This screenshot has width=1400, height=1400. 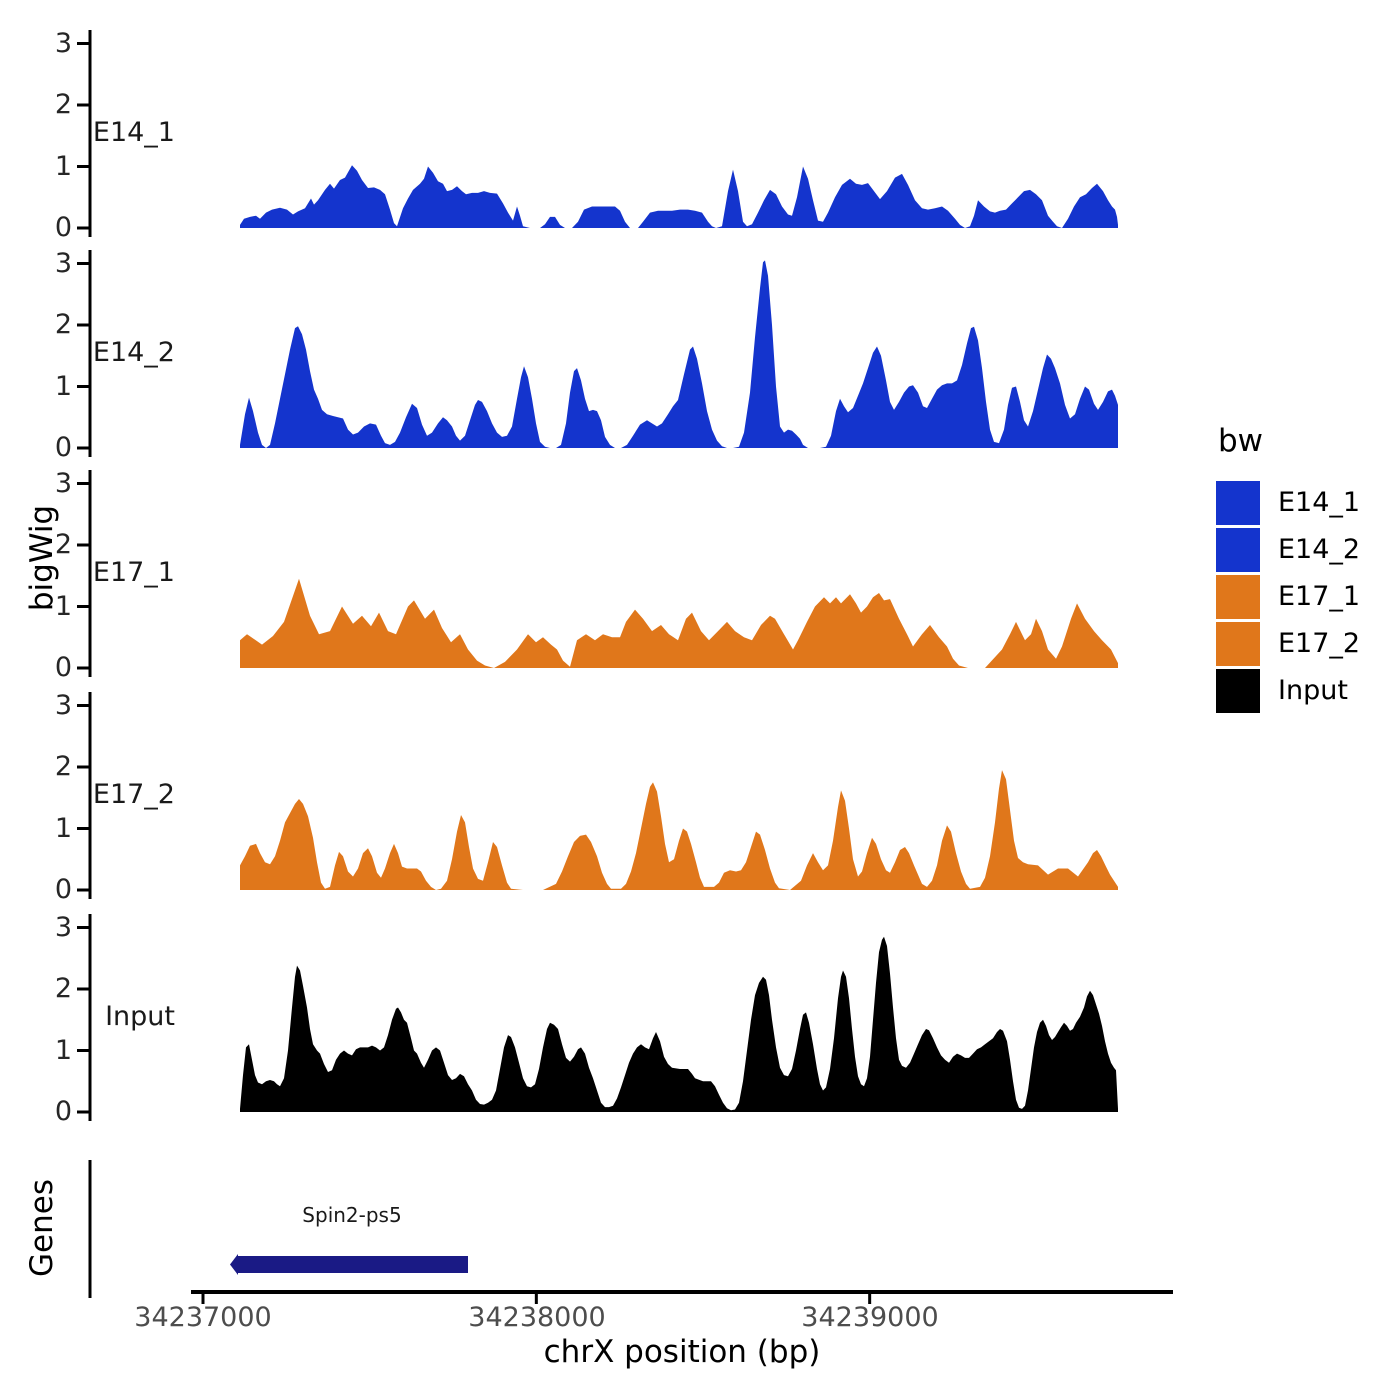 What do you see at coordinates (682, 1292) in the screenshot?
I see `x-axis-line` at bounding box center [682, 1292].